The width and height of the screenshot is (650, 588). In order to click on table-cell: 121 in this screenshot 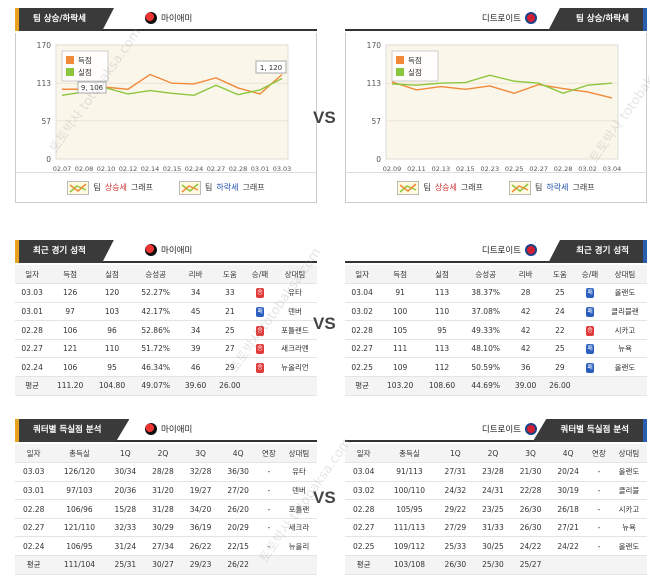, I will do `click(70, 349)`.